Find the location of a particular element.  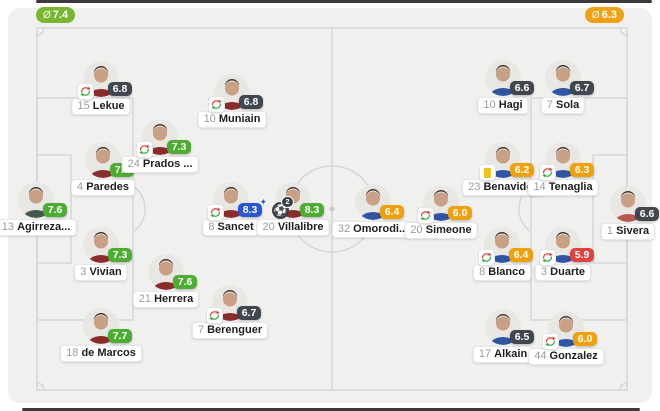

player-alkain: 6.5 17 Alkain is located at coordinates (503, 340).